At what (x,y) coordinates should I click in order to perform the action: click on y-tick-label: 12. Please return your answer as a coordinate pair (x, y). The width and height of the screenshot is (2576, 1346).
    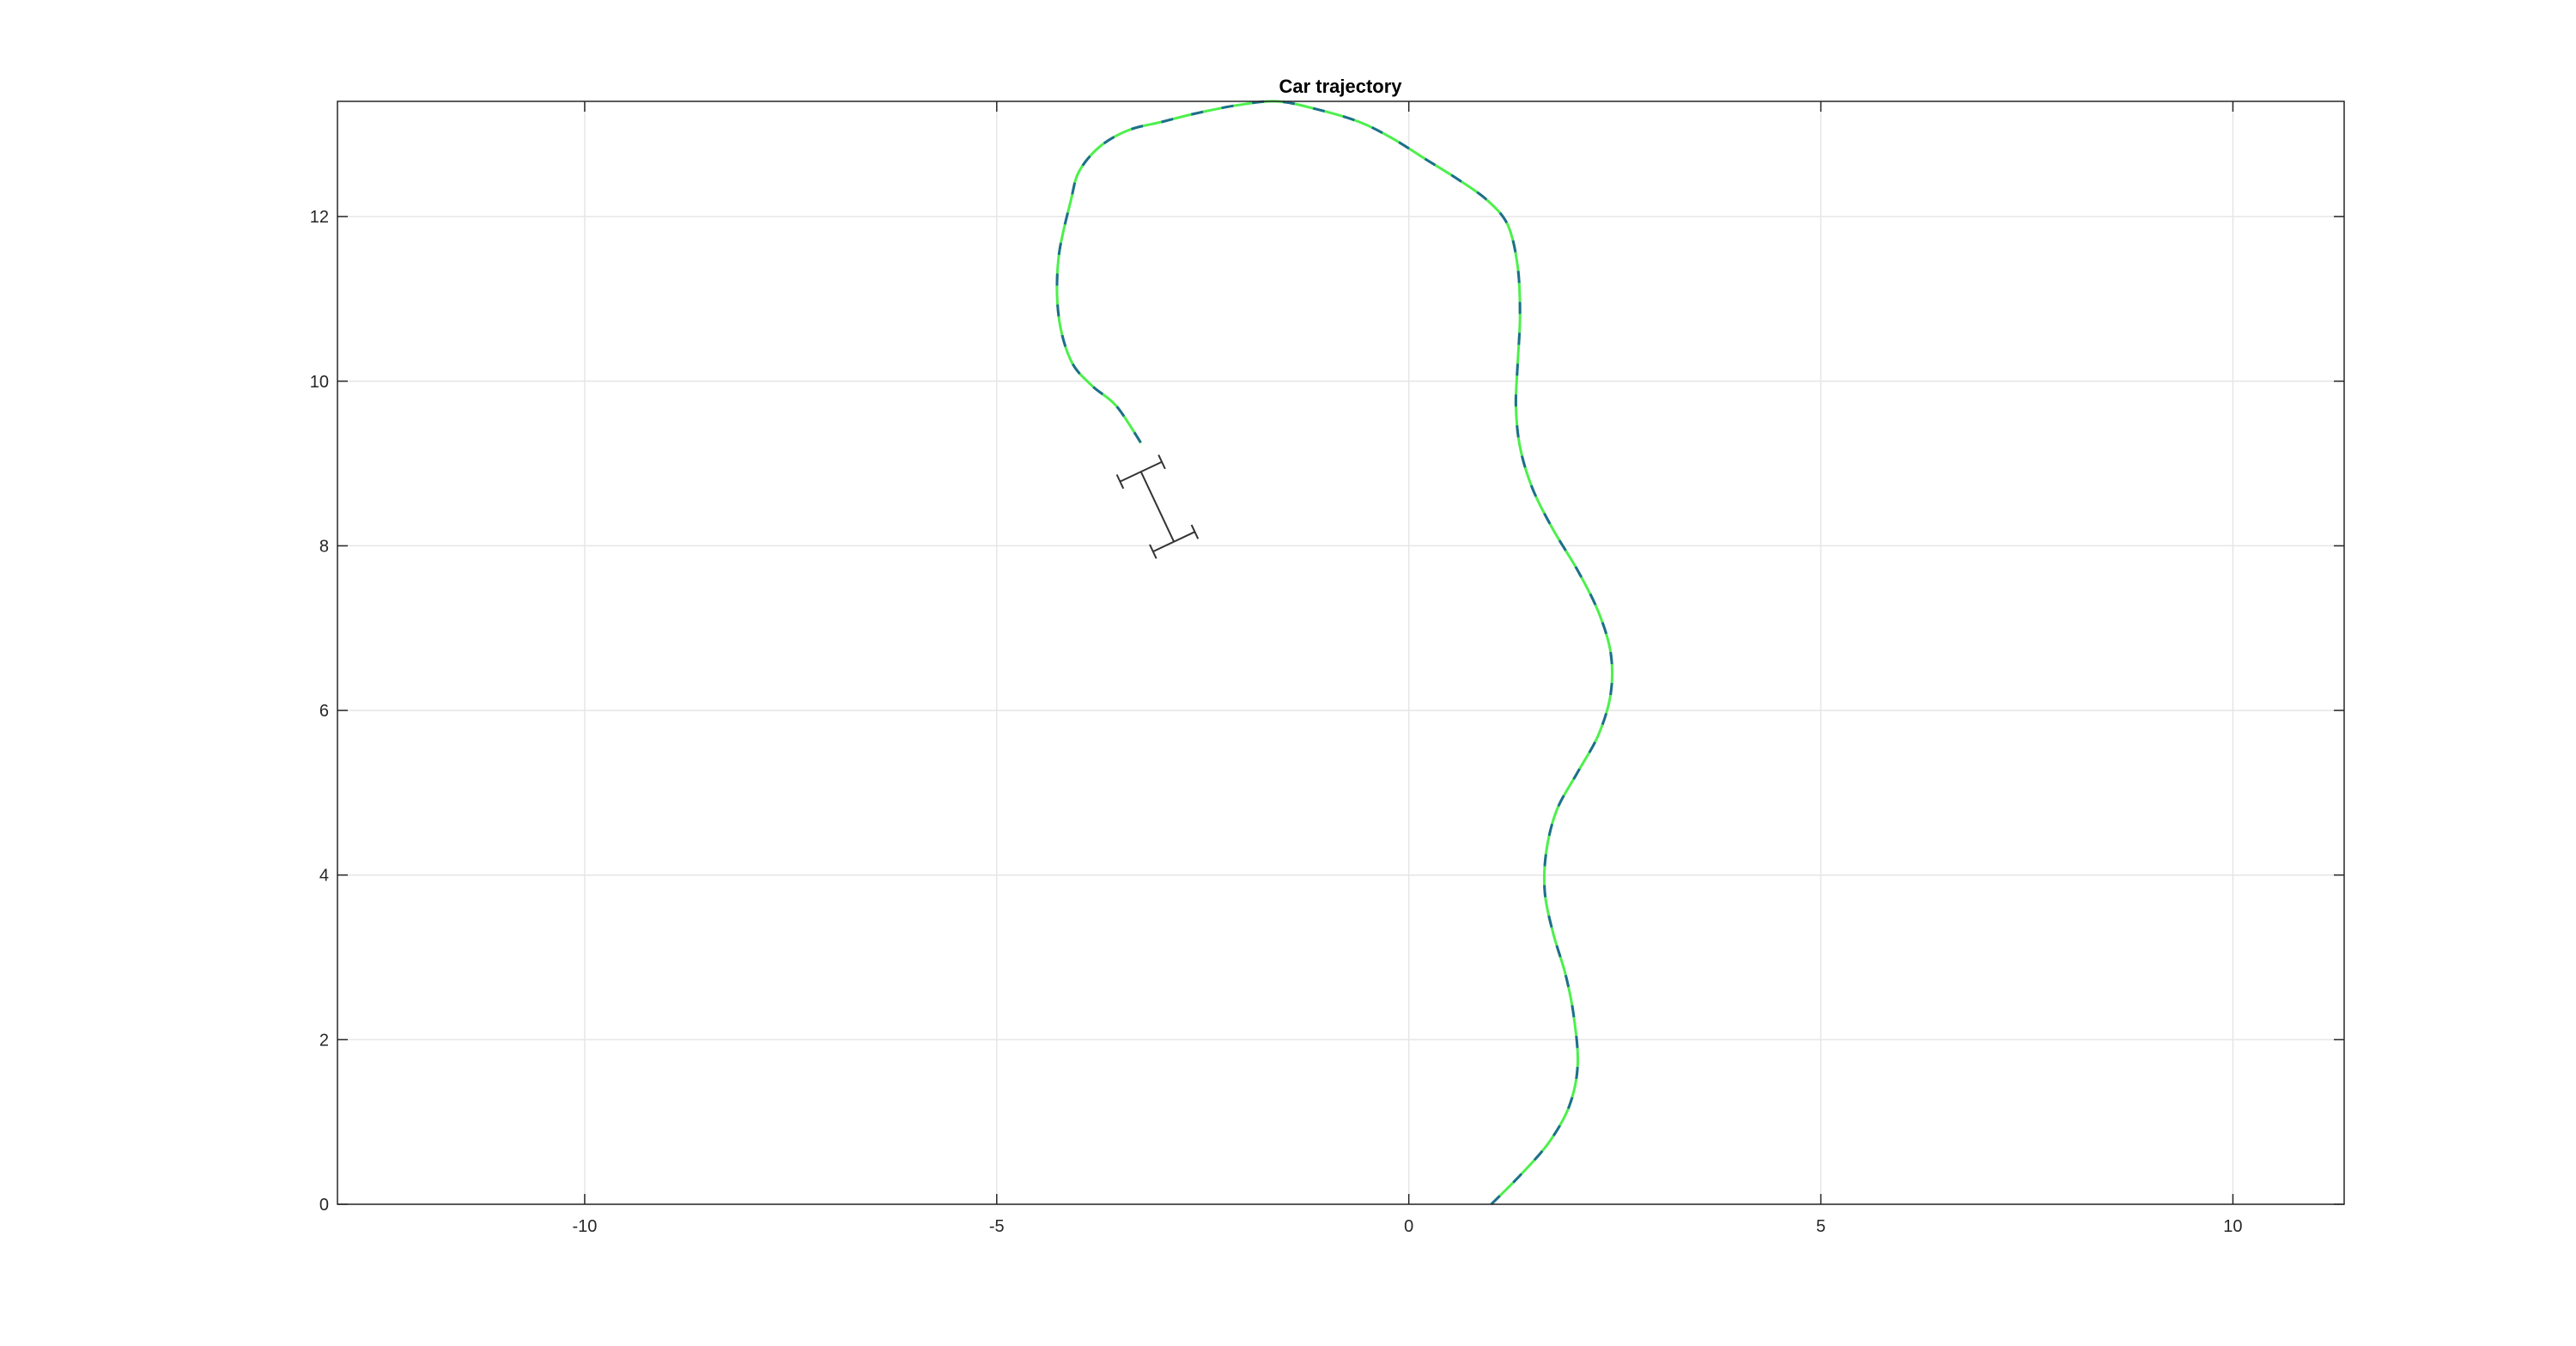
    Looking at the image, I should click on (319, 218).